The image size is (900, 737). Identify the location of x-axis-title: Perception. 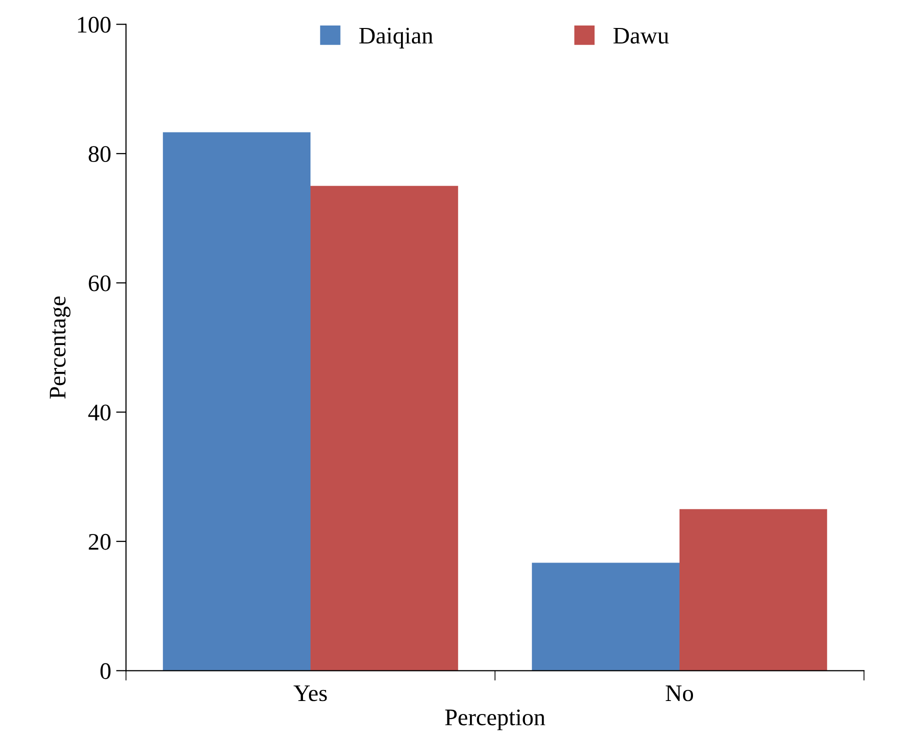
(495, 720).